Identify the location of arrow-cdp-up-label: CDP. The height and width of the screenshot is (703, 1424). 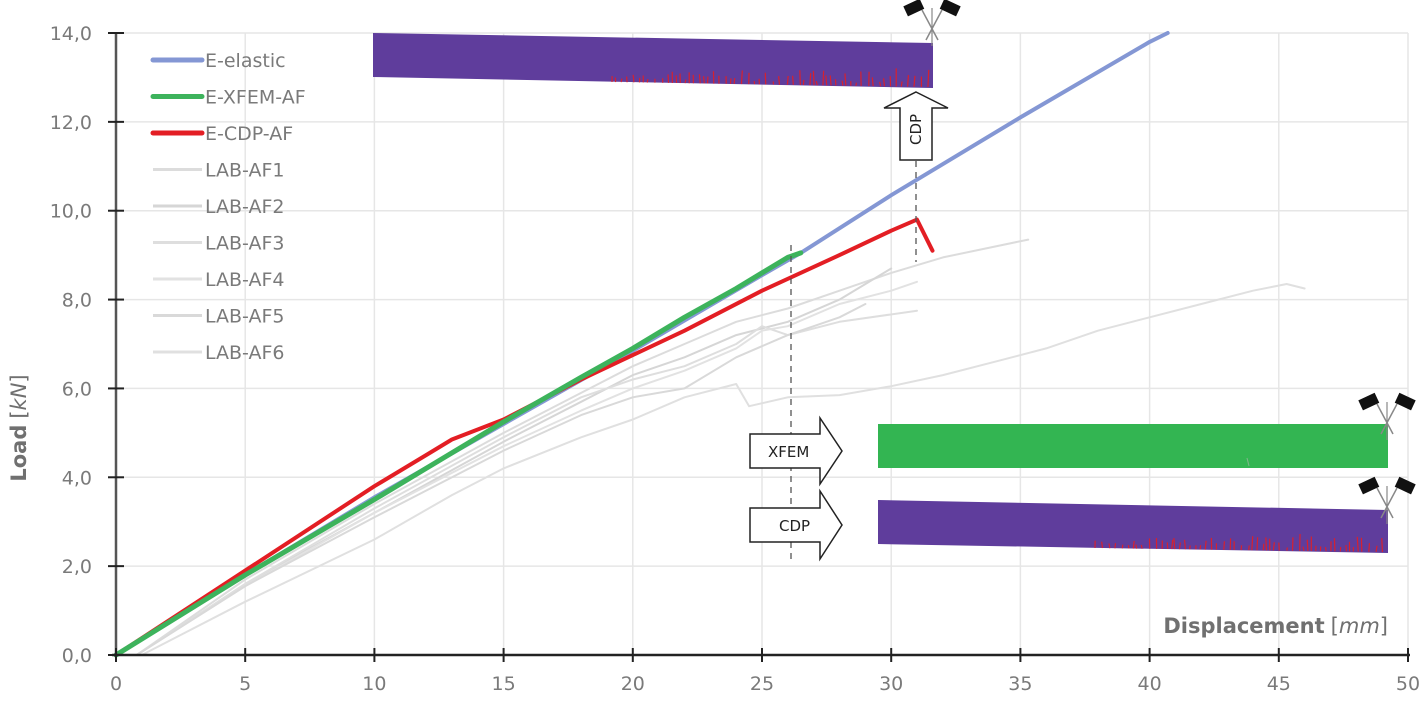
(916, 129).